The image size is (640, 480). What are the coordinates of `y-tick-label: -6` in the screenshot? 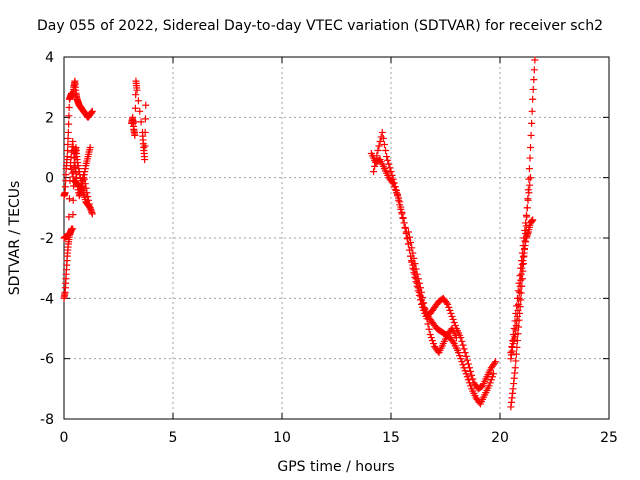 It's located at (47, 360).